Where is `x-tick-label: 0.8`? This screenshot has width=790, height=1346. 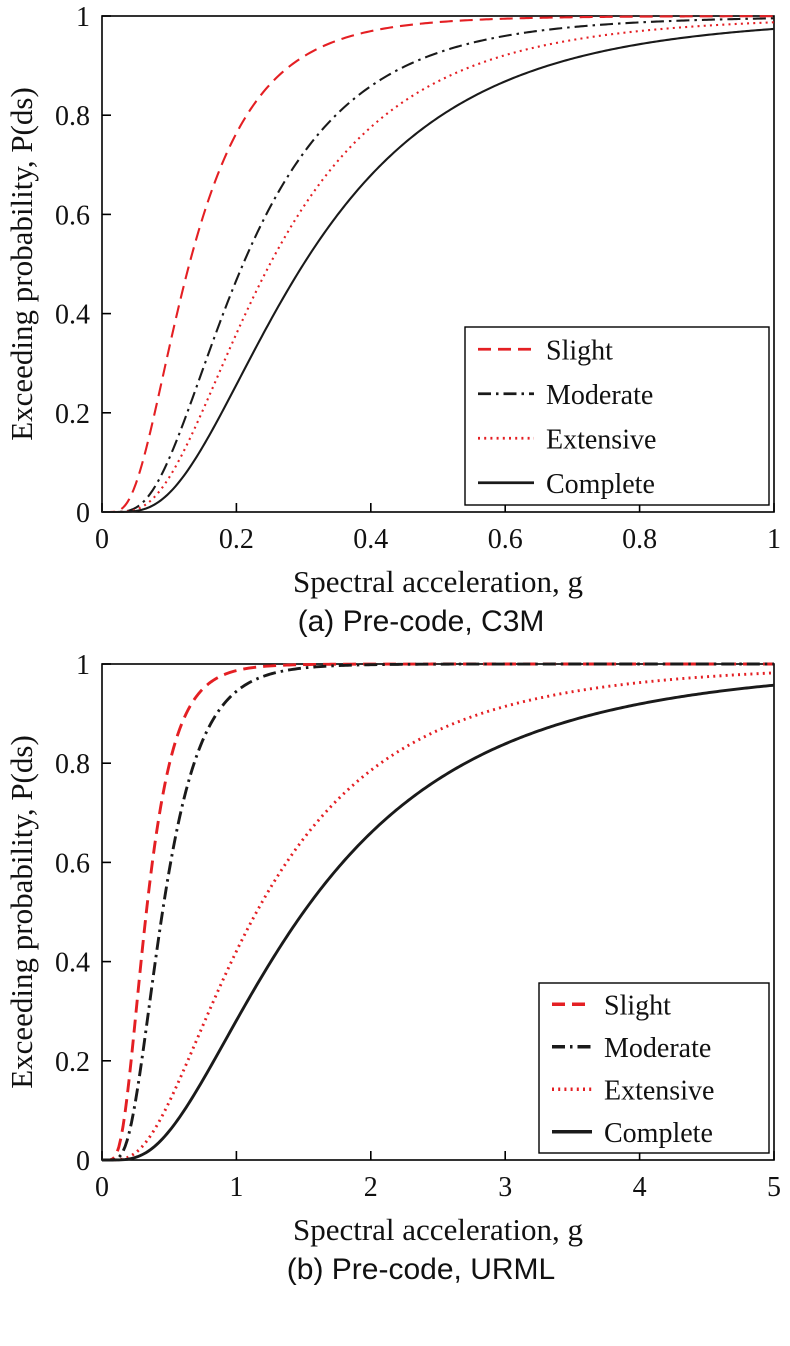
x-tick-label: 0.8 is located at coordinates (639, 539).